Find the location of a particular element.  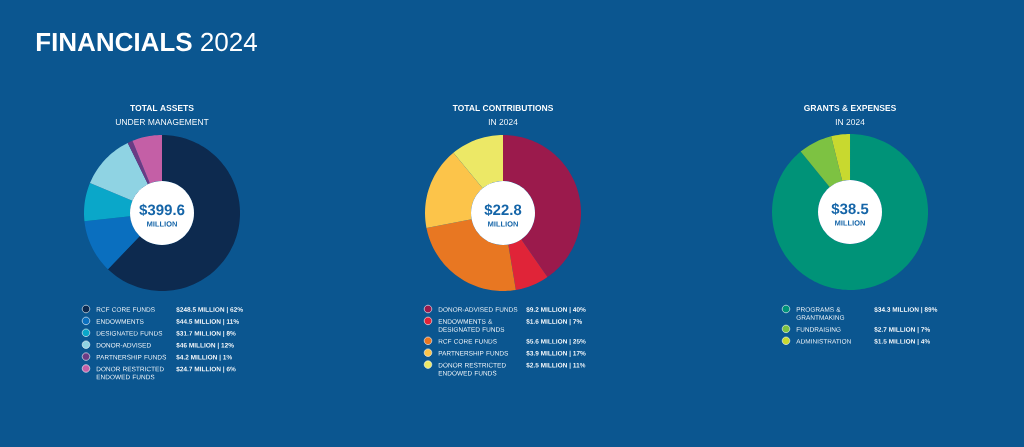

text: FINANCIALS 2024 is located at coordinates (146, 42).